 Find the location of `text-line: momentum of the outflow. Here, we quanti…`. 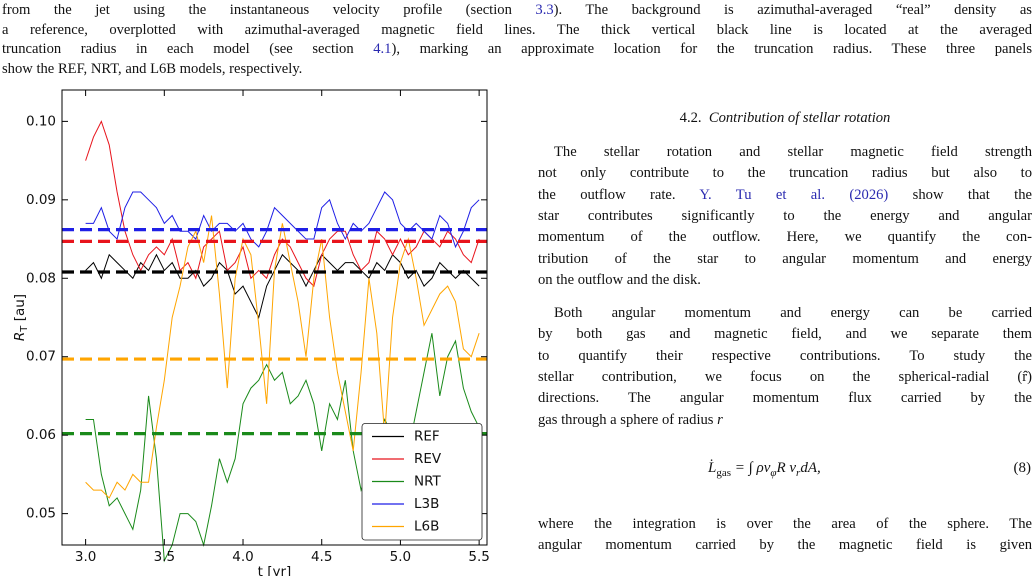

text-line: momentum of the outflow. Here, we quanti… is located at coordinates (785, 237).